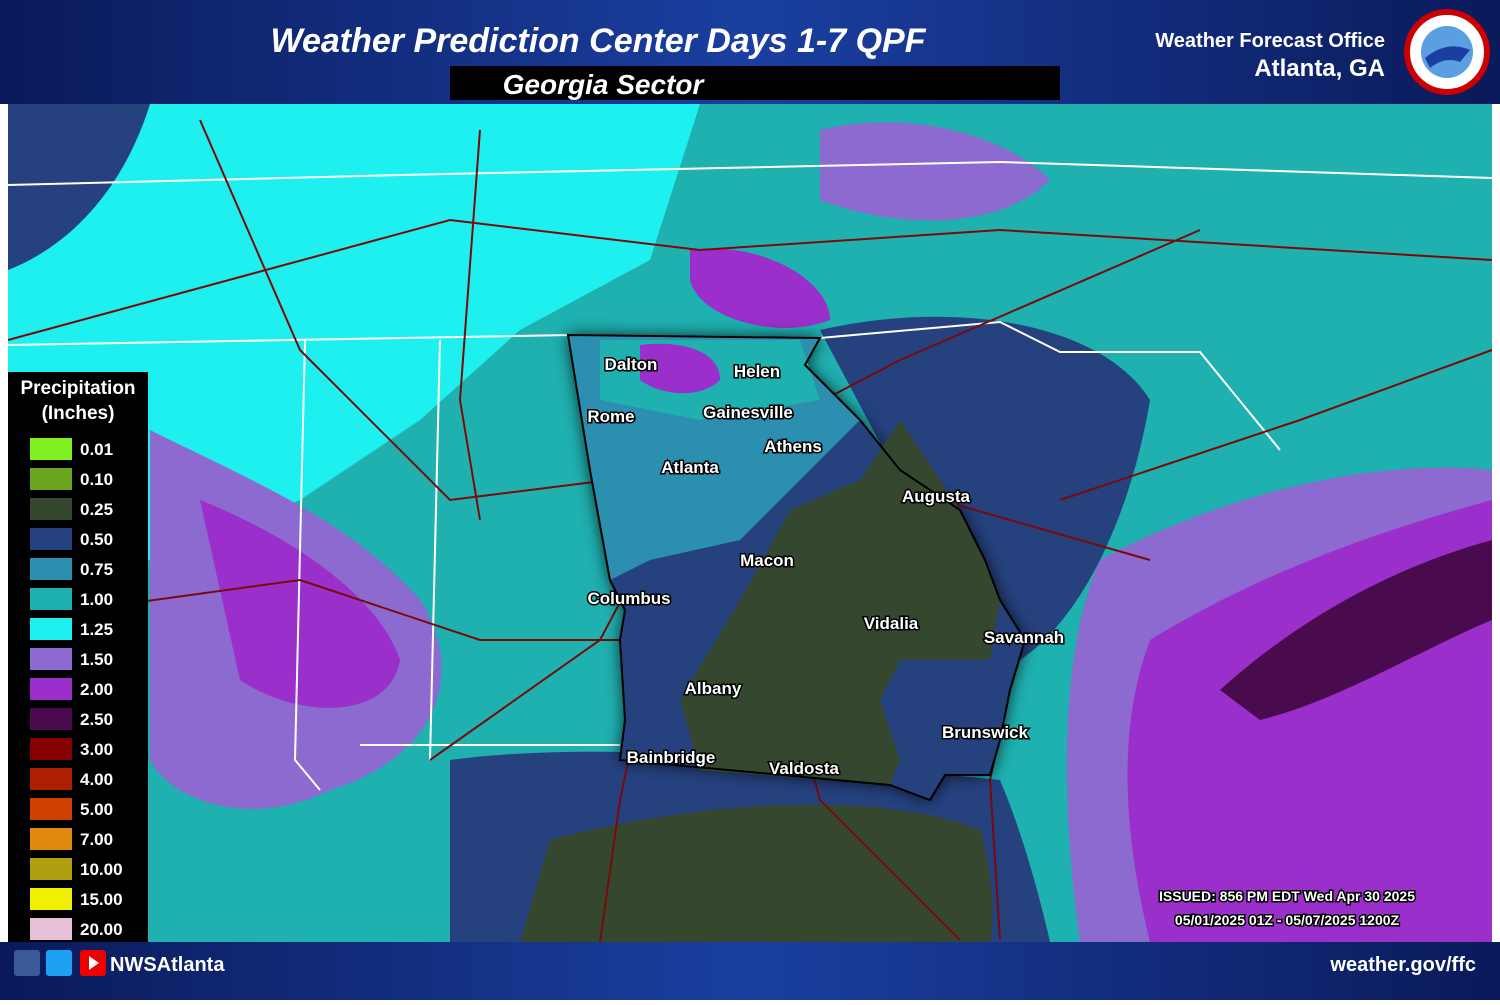  Describe the element at coordinates (1319, 68) in the screenshot. I see `location: Atlanta, GA` at that location.